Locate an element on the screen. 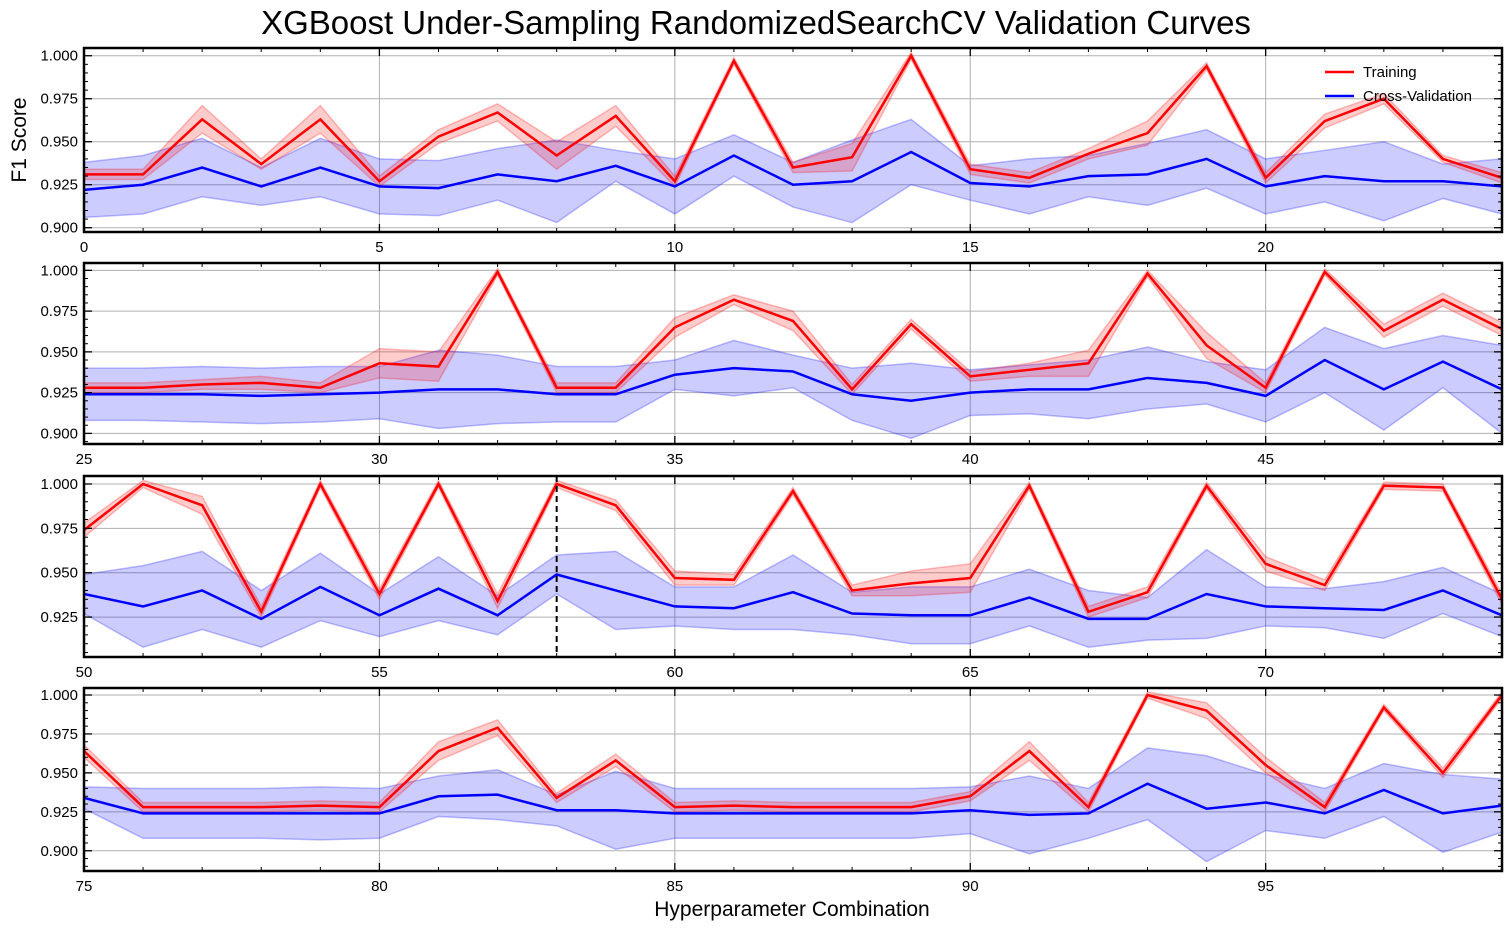 The image size is (1511, 931). x-tick-label: 60 is located at coordinates (674, 672).